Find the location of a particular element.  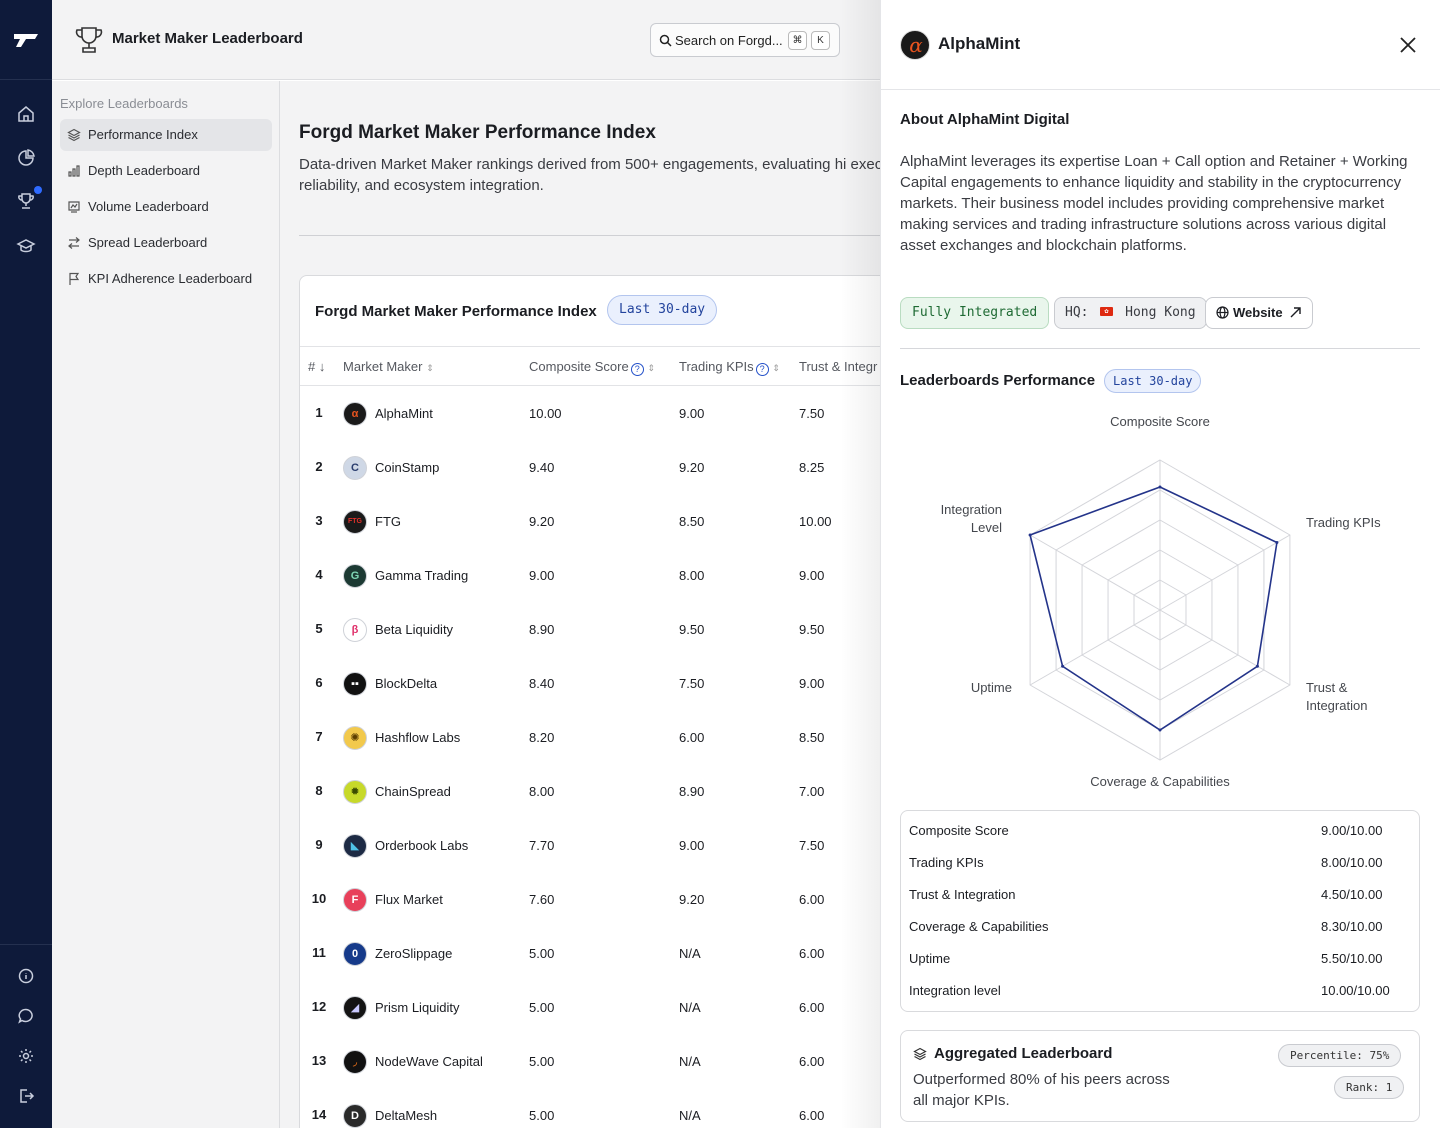

table-row: 10 F Flux Market 7.60 9.20 6.00 is located at coordinates (590, 900).